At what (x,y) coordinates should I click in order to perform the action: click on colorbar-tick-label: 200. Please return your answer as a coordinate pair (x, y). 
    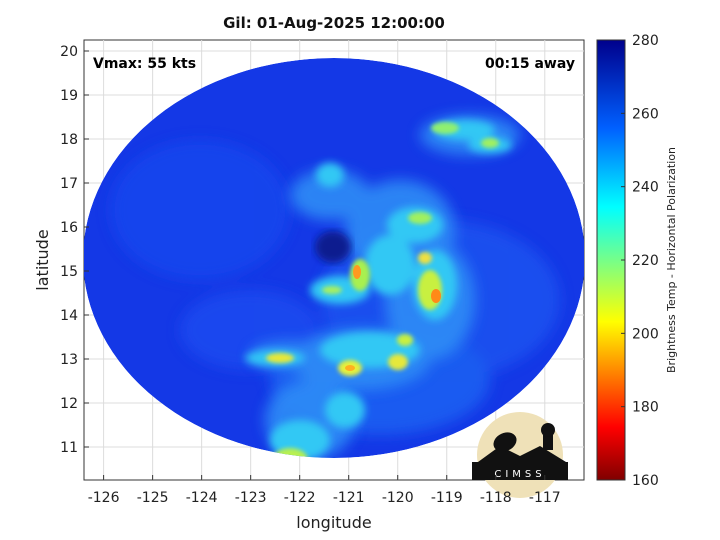
    Looking at the image, I should click on (645, 334).